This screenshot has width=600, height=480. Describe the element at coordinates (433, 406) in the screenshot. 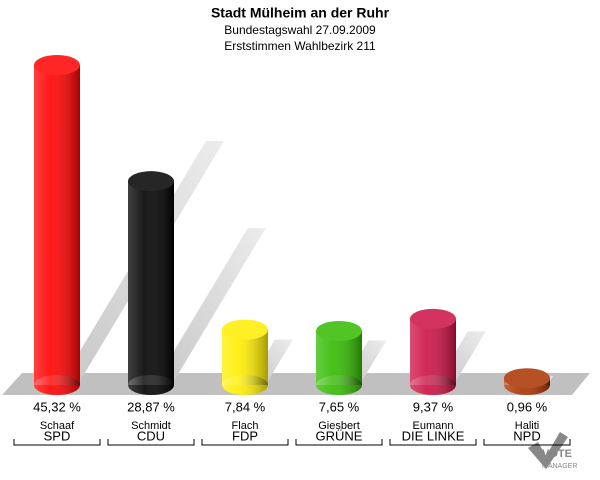

I see `value-label: 9,37 %` at that location.